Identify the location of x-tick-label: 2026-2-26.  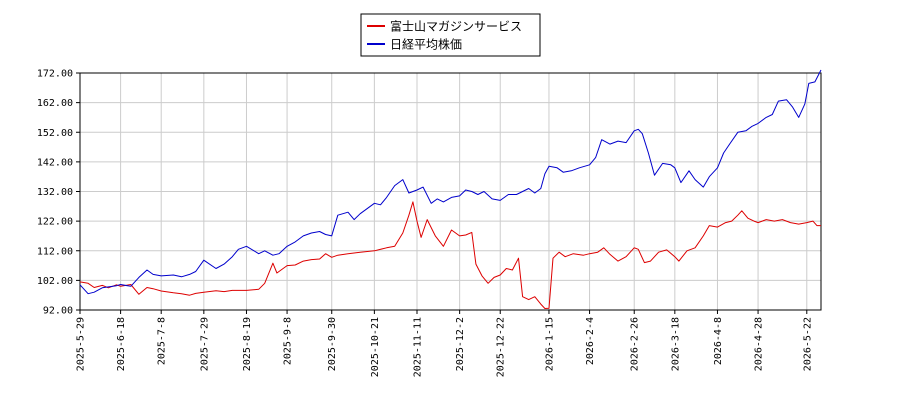
(635, 344).